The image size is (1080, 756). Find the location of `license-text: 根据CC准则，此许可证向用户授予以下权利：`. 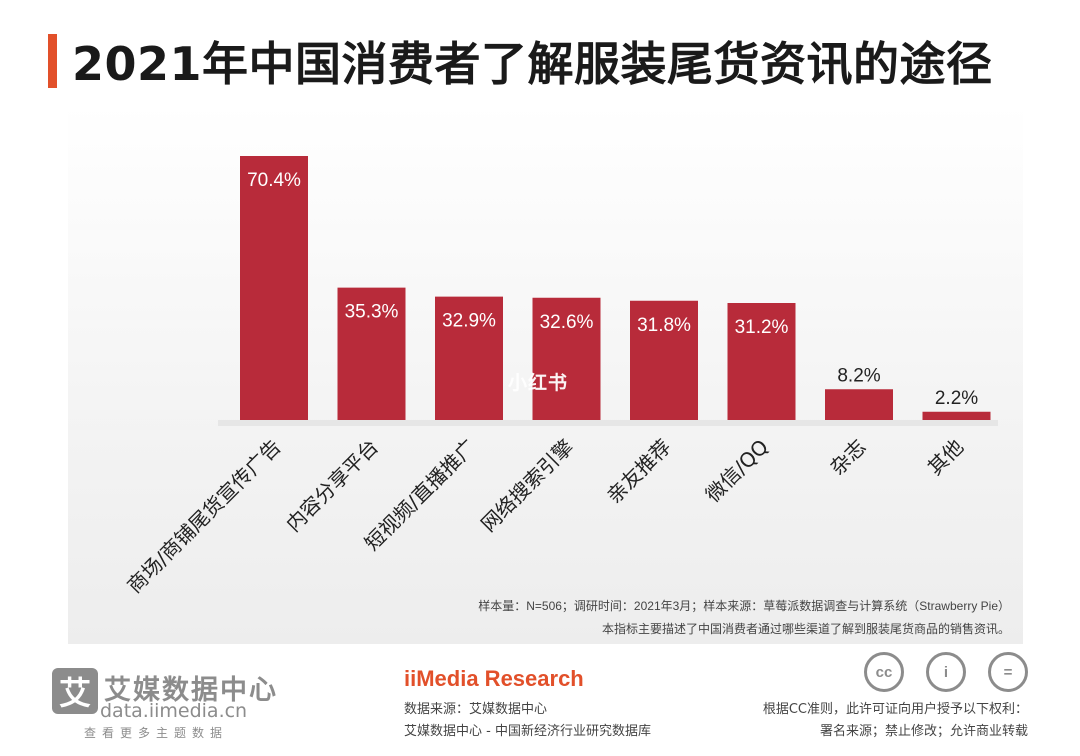

license-text: 根据CC准则，此许可证向用户授予以下权利： is located at coordinates (895, 709).